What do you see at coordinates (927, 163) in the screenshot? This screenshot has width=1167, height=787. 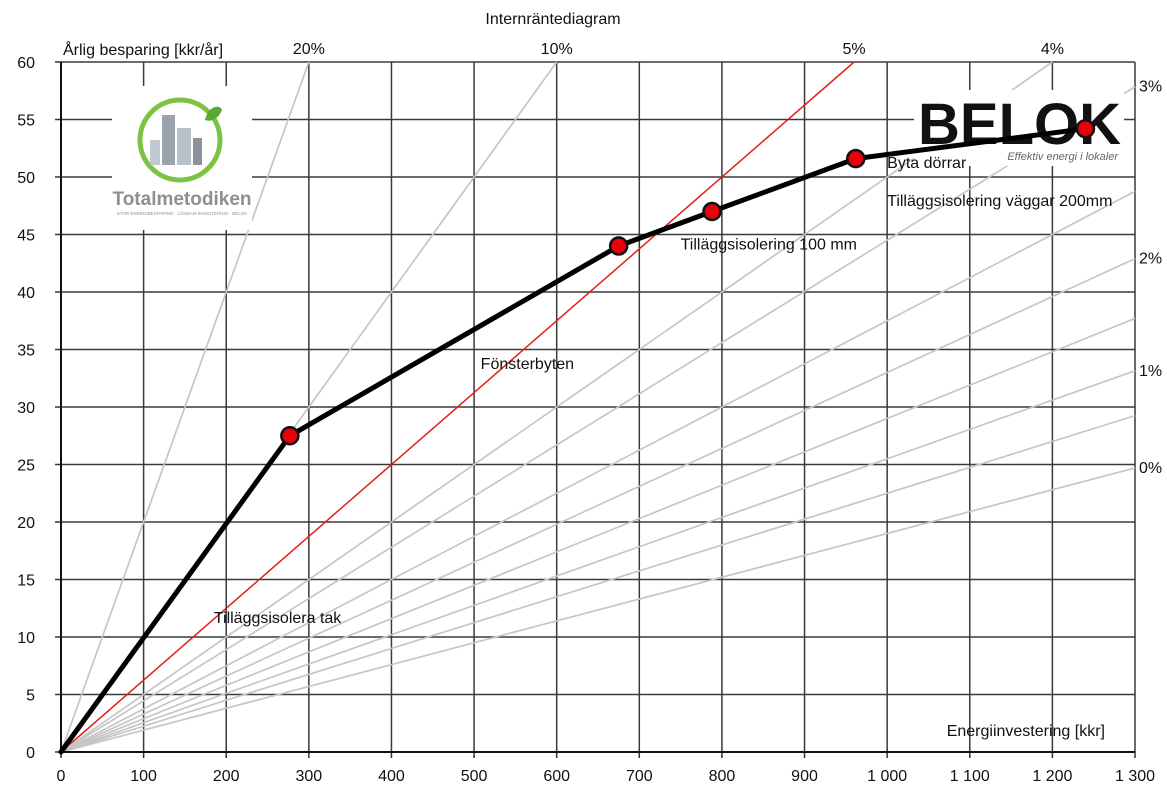 I see `measure-label: Byta dörrar` at bounding box center [927, 163].